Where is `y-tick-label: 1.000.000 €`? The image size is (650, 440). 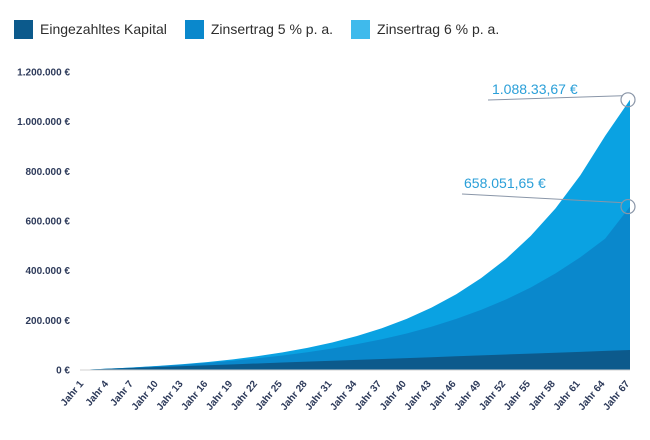 y-tick-label: 1.000.000 € is located at coordinates (43, 122).